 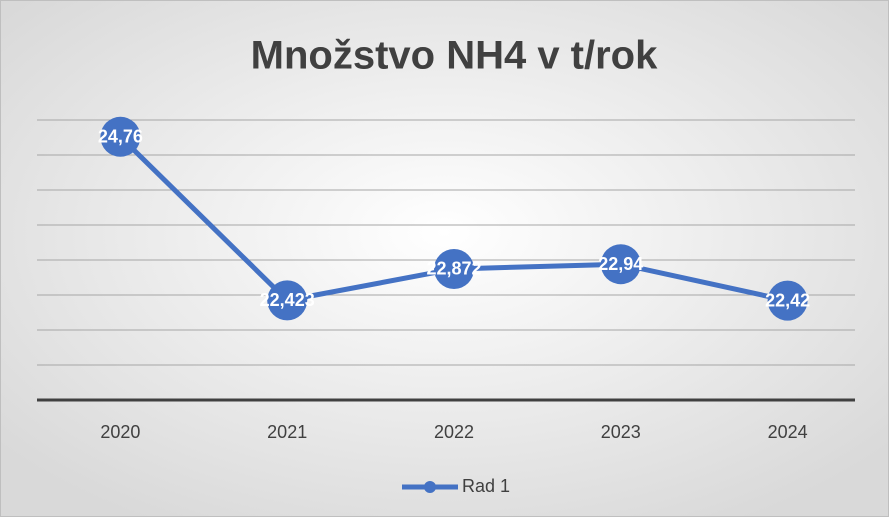 What do you see at coordinates (120, 432) in the screenshot?
I see `x-tick-label: 2020` at bounding box center [120, 432].